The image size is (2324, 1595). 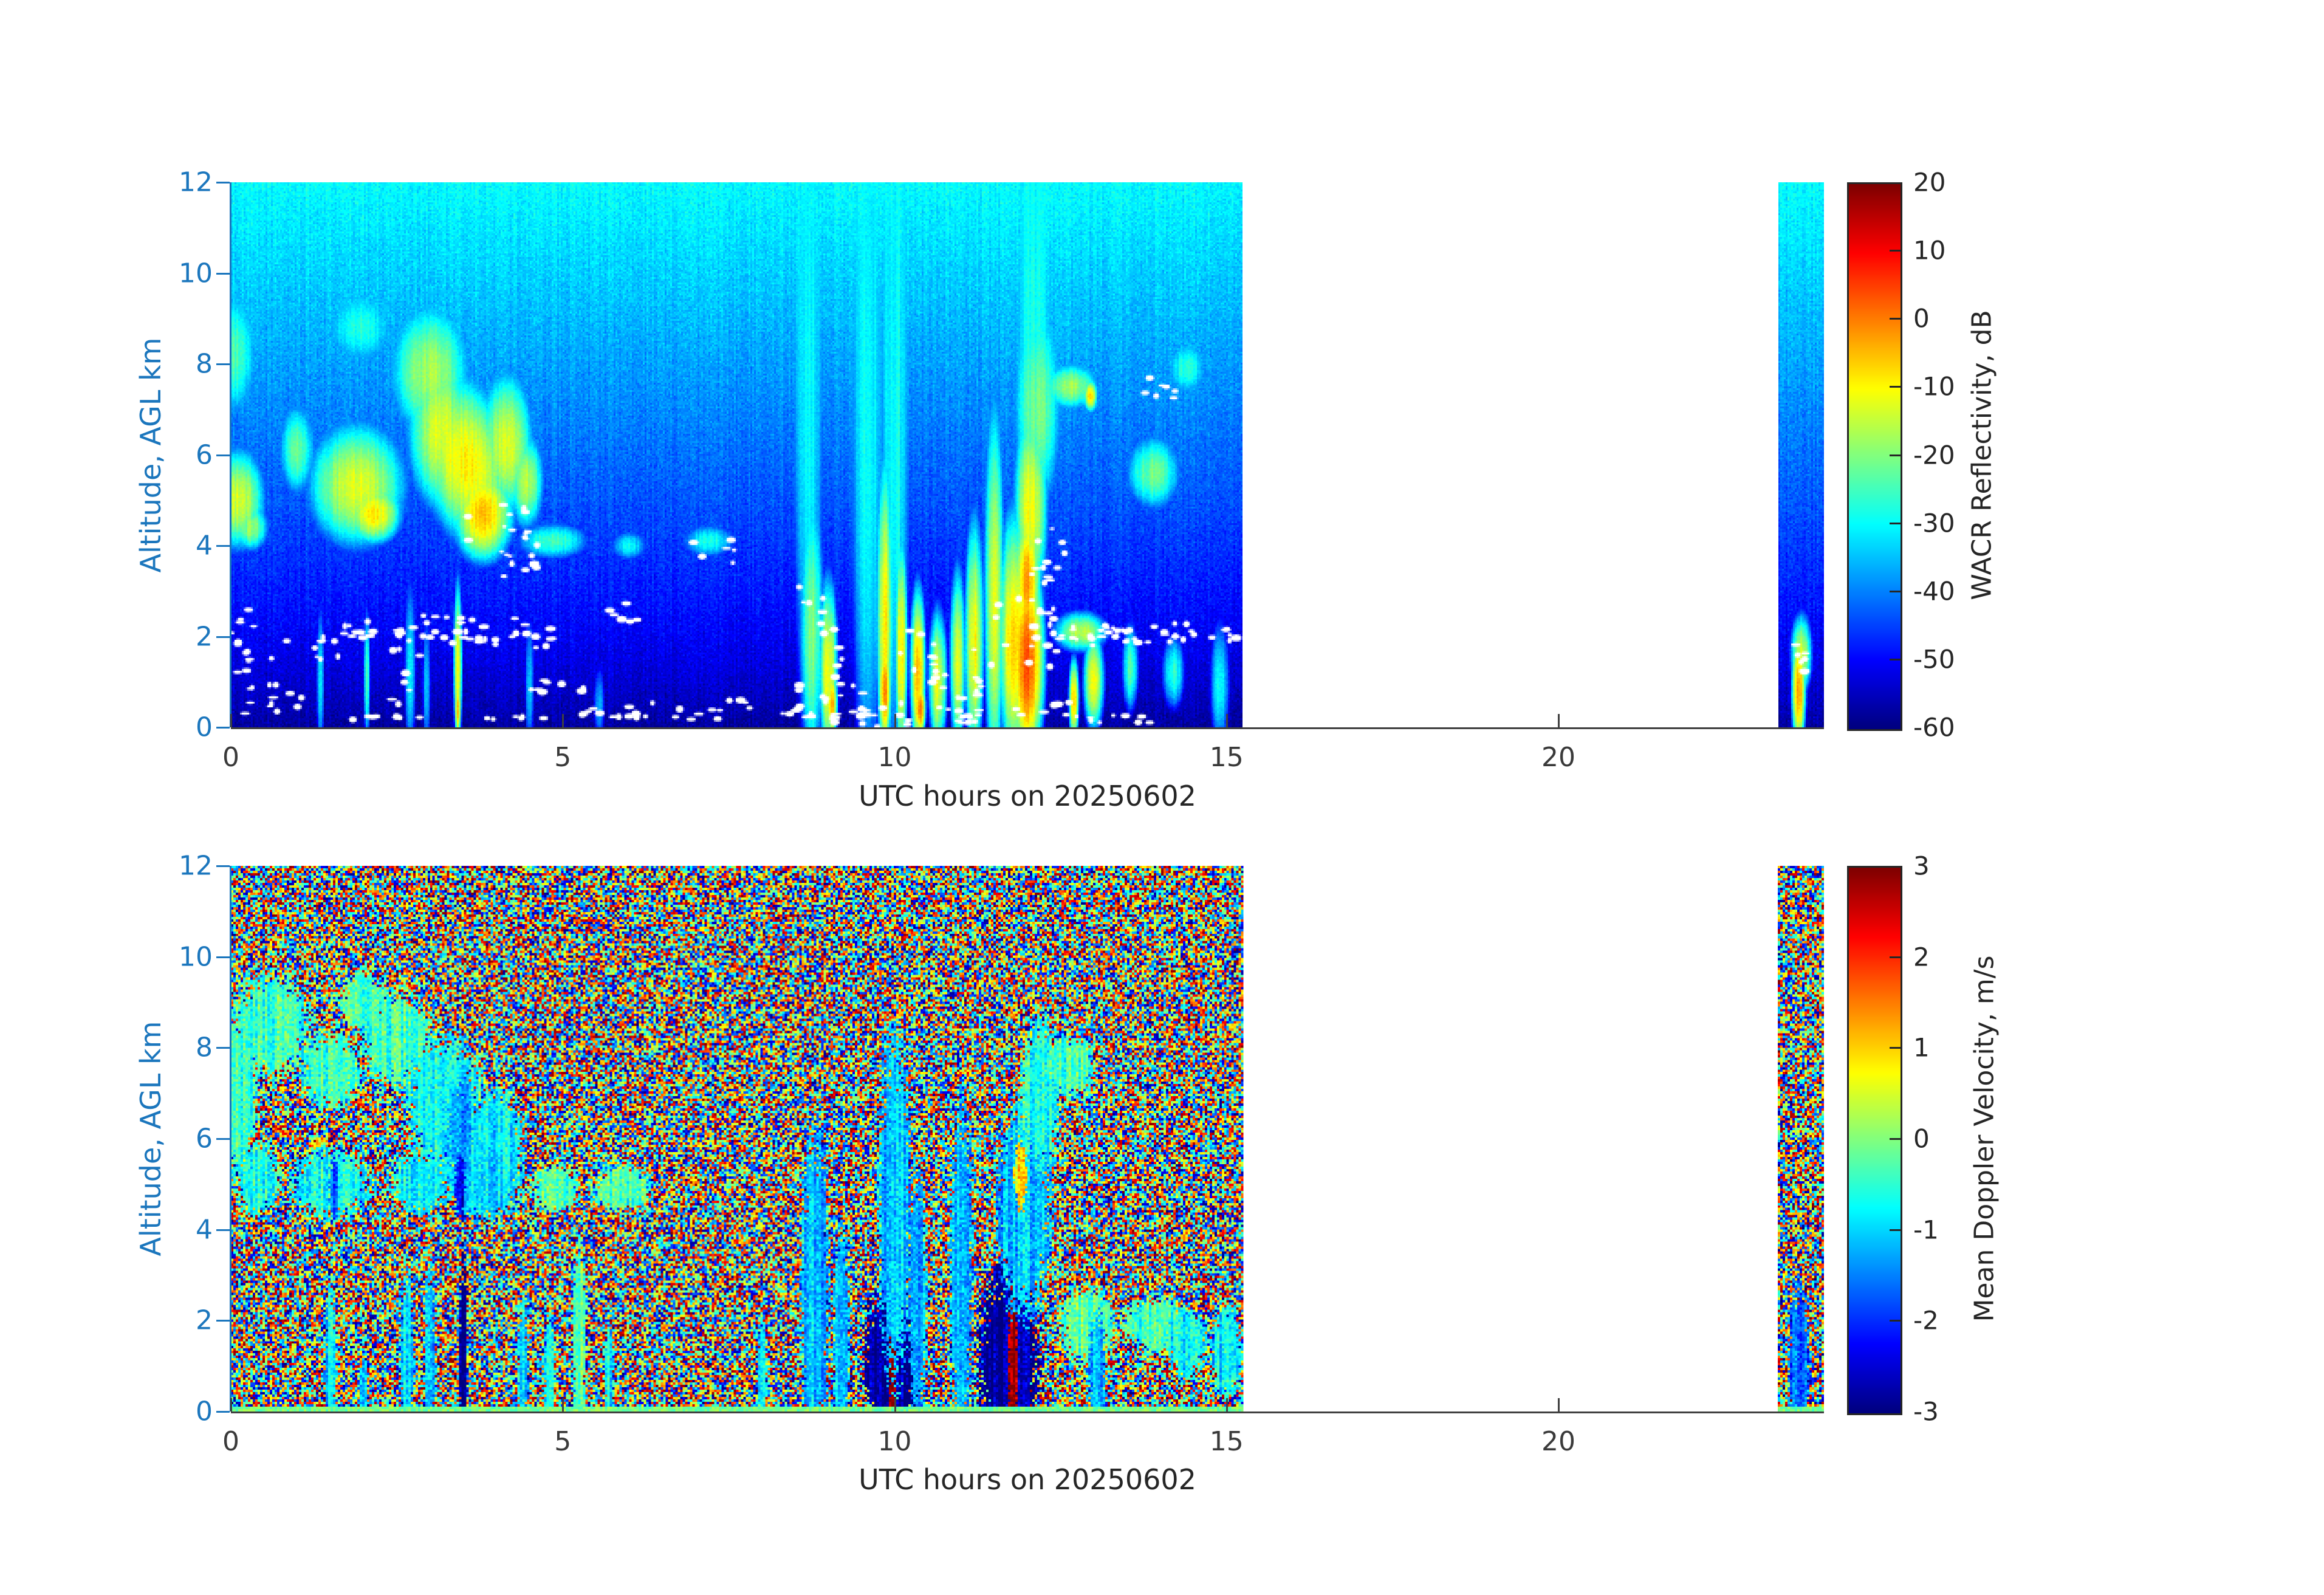 What do you see at coordinates (1921, 1047) in the screenshot?
I see `colorbar-tick-label: 1` at bounding box center [1921, 1047].